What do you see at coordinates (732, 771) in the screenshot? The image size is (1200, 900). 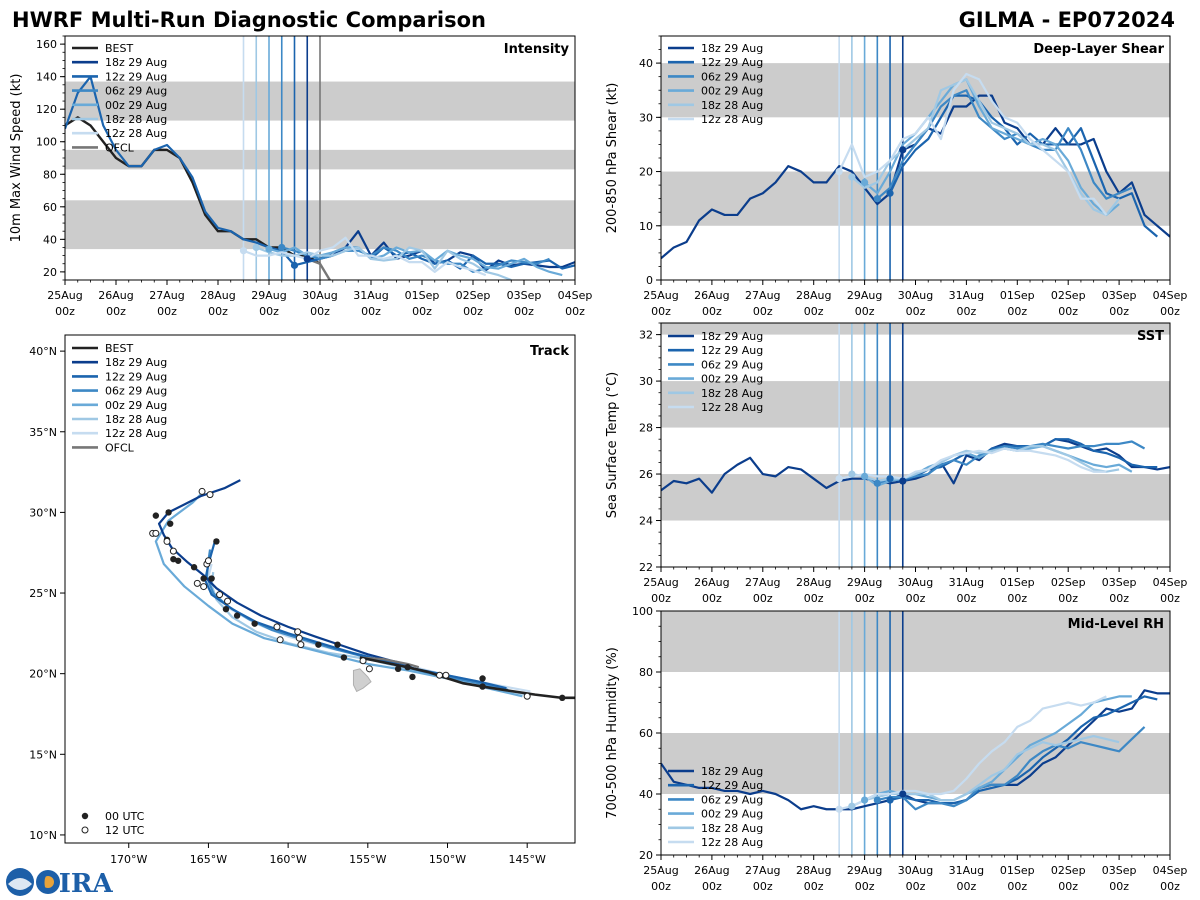 I see `rh-legend-label: 18z 29 Aug` at bounding box center [732, 771].